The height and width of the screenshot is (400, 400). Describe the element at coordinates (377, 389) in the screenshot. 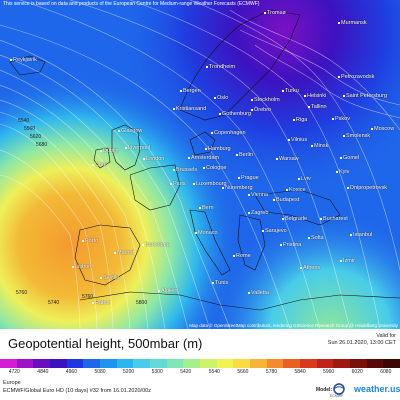

I see `weatherus-logo: weather.us` at that location.